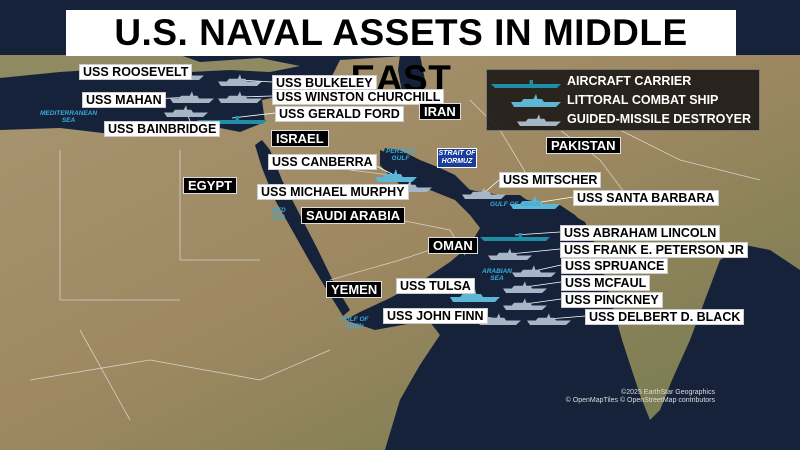 The height and width of the screenshot is (450, 800). Describe the element at coordinates (550, 180) in the screenshot. I see `ship-label: USS MITSCHER` at that location.